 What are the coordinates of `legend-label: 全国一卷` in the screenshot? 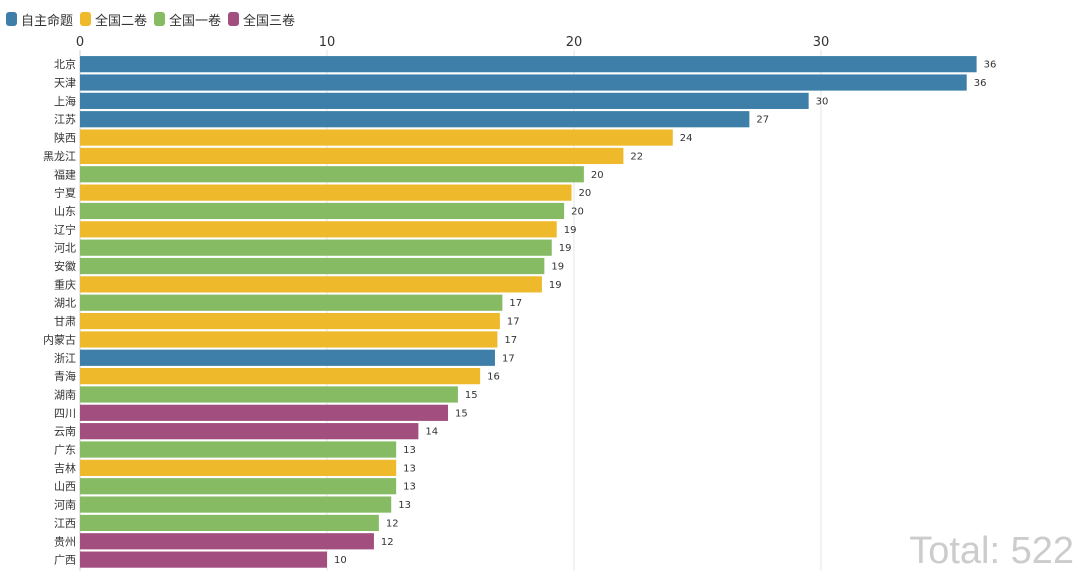 It's located at (195, 21).